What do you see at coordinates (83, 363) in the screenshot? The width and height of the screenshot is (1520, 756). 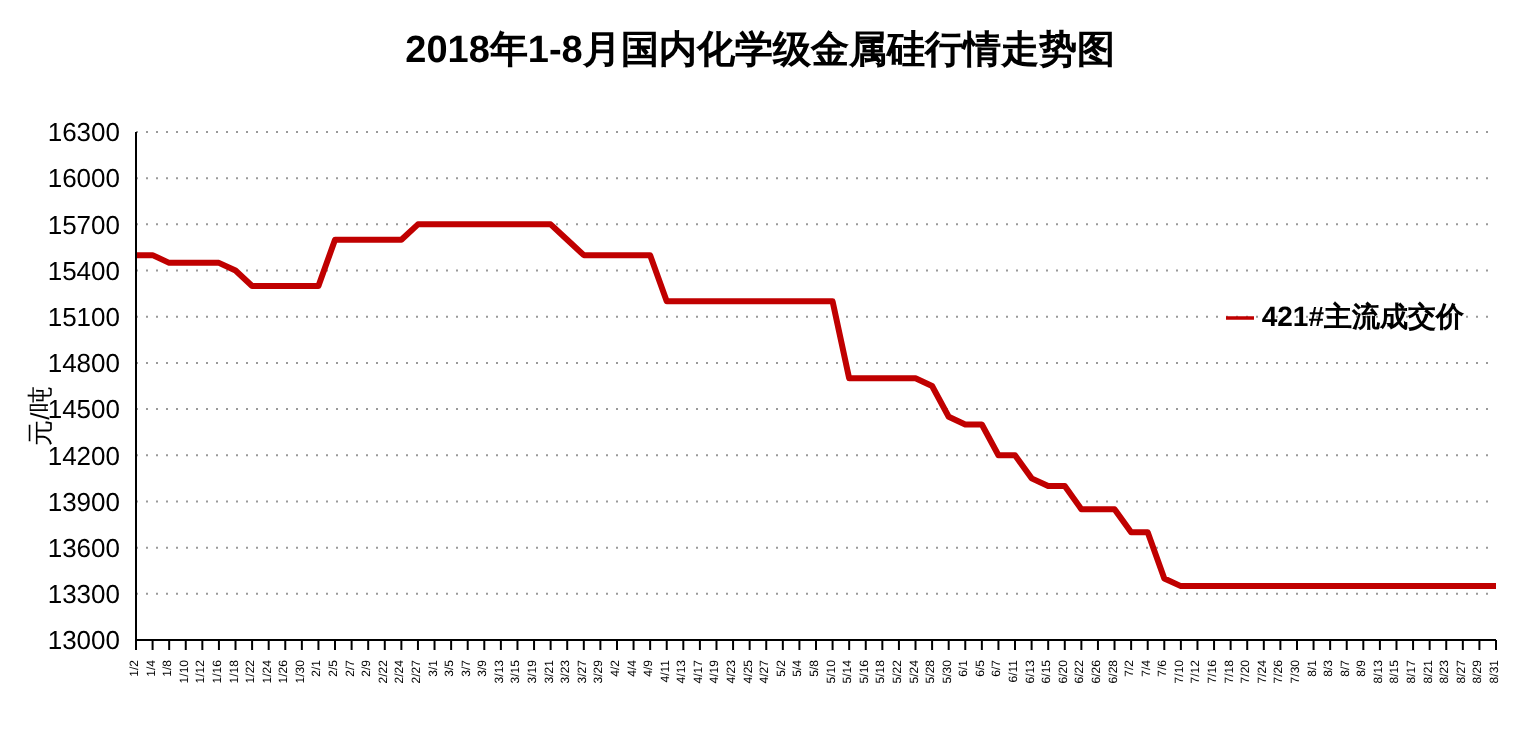 I see `y-tick-label: 14800` at bounding box center [83, 363].